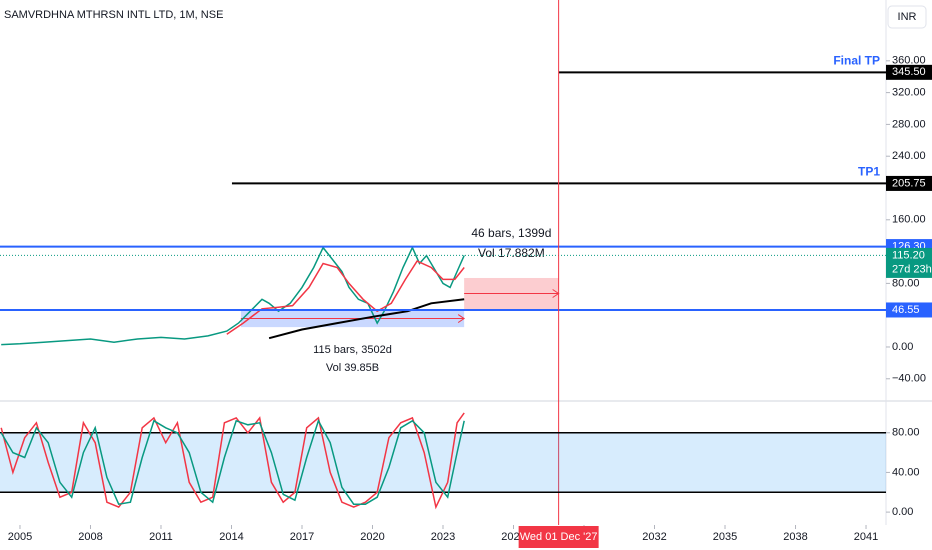 The width and height of the screenshot is (932, 550). What do you see at coordinates (654, 537) in the screenshot?
I see `x-tick-label: 2032` at bounding box center [654, 537].